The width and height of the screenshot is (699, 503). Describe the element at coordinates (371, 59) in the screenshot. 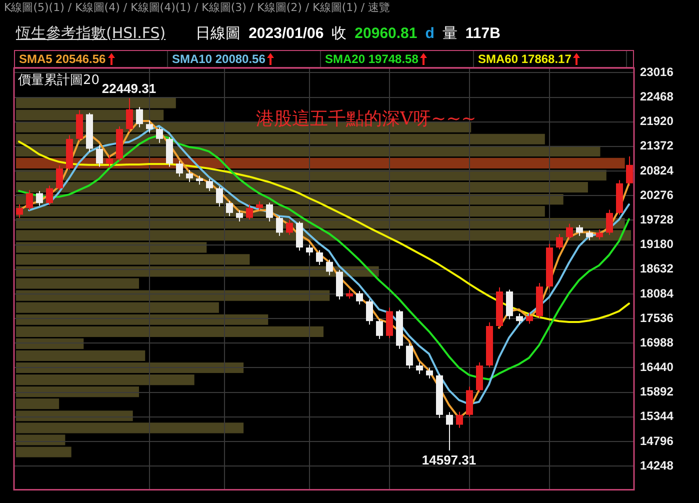

I see `text: SMA20 19748.58` at that location.